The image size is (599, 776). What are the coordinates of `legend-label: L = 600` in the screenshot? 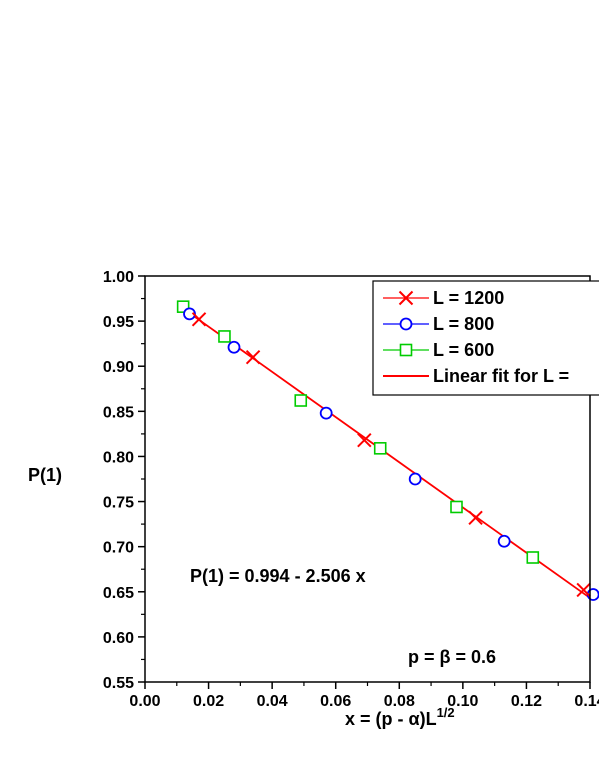 It's located at (463, 350).